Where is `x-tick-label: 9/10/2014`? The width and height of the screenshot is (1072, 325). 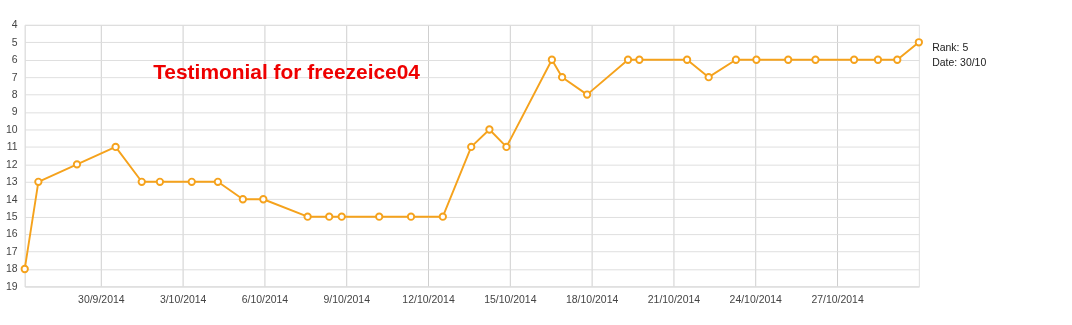 x-tick-label: 9/10/2014 is located at coordinates (347, 300).